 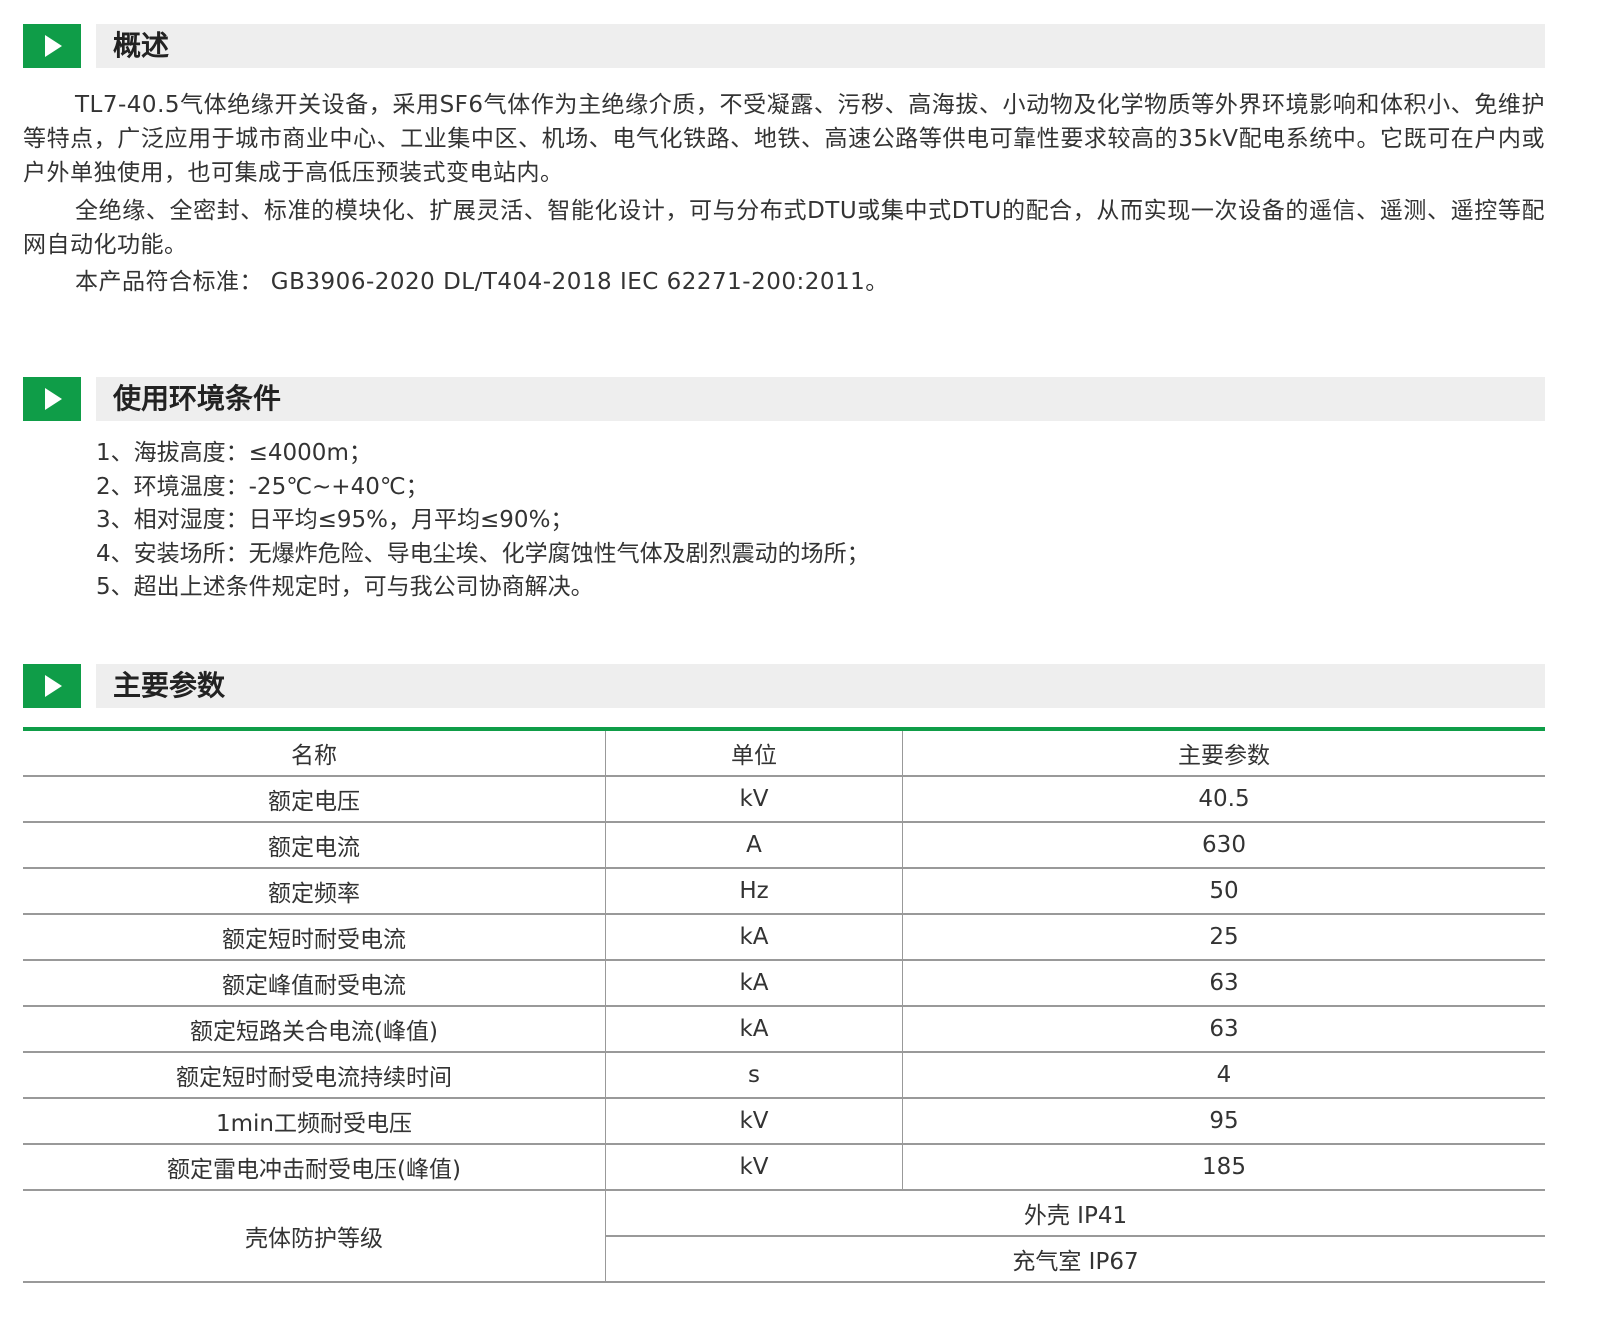 I want to click on table-header-row: 名称 单位 主要参数, so click(x=784, y=753).